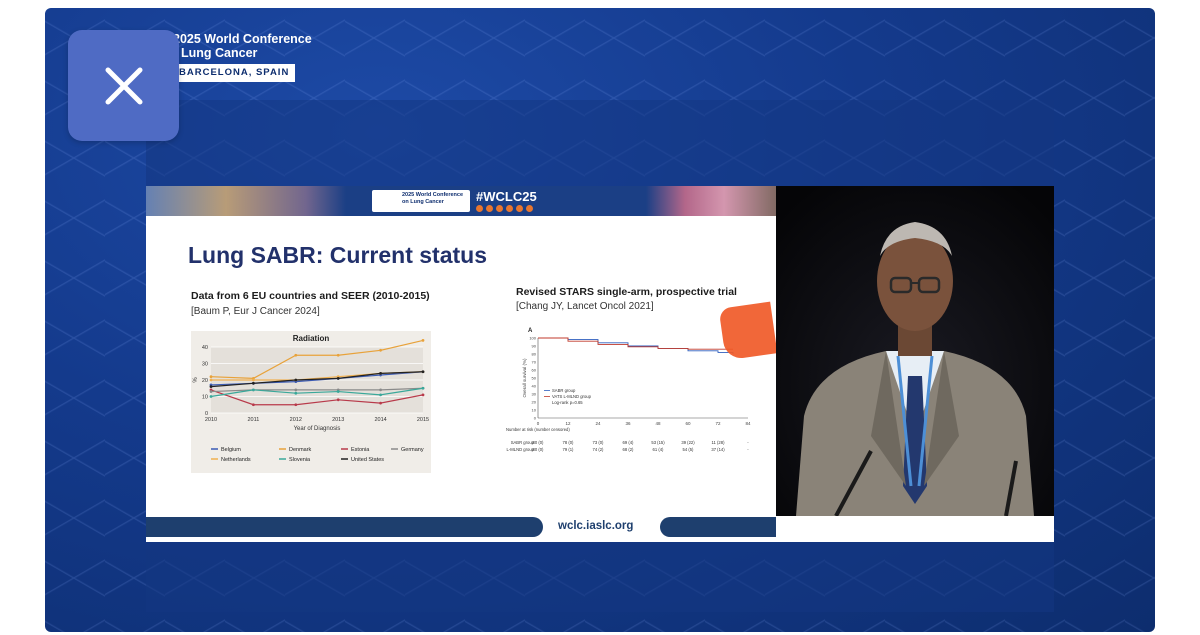 The width and height of the screenshot is (1200, 635). I want to click on x-tick-label: 60, so click(688, 423).